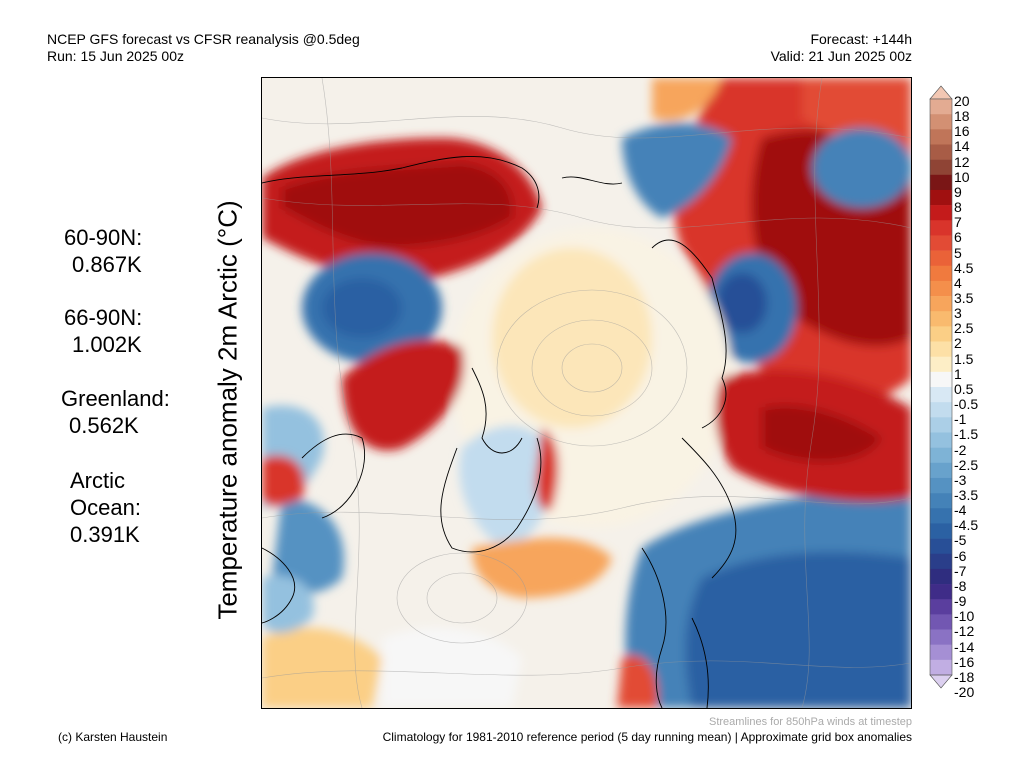  What do you see at coordinates (960, 510) in the screenshot?
I see `colorbar-tick-label: -4` at bounding box center [960, 510].